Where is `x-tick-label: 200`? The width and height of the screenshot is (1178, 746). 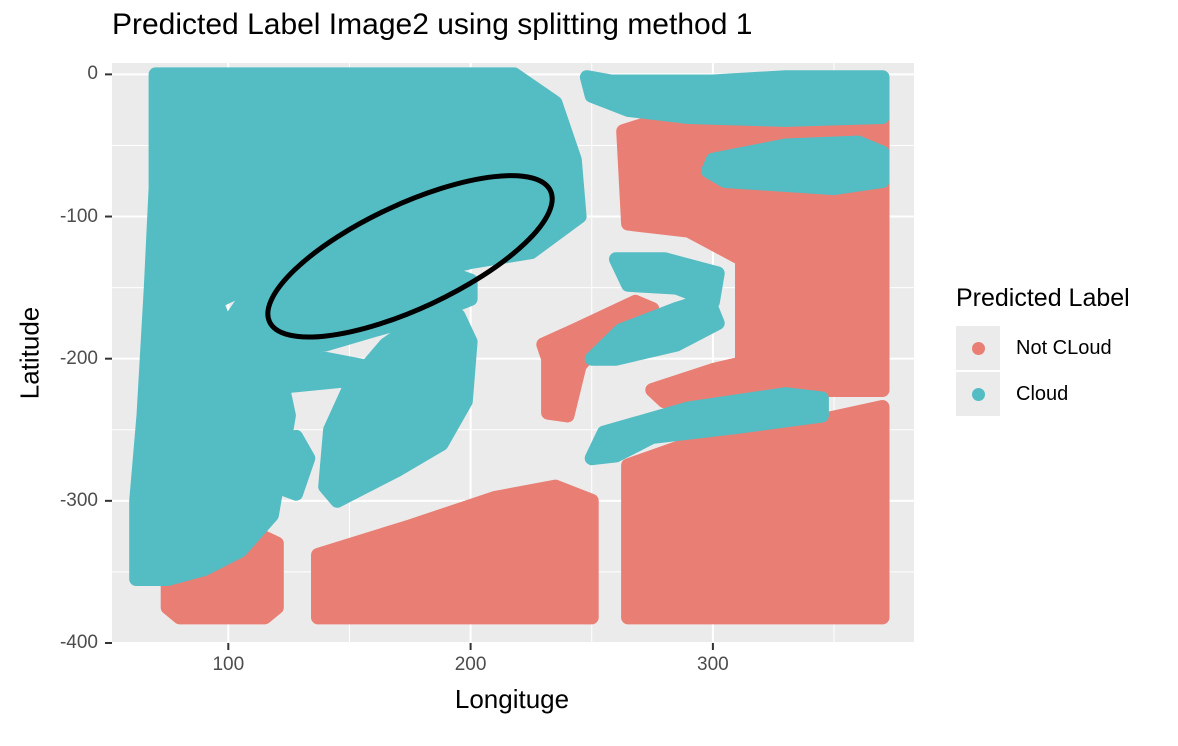 x-tick-label: 200 is located at coordinates (470, 664).